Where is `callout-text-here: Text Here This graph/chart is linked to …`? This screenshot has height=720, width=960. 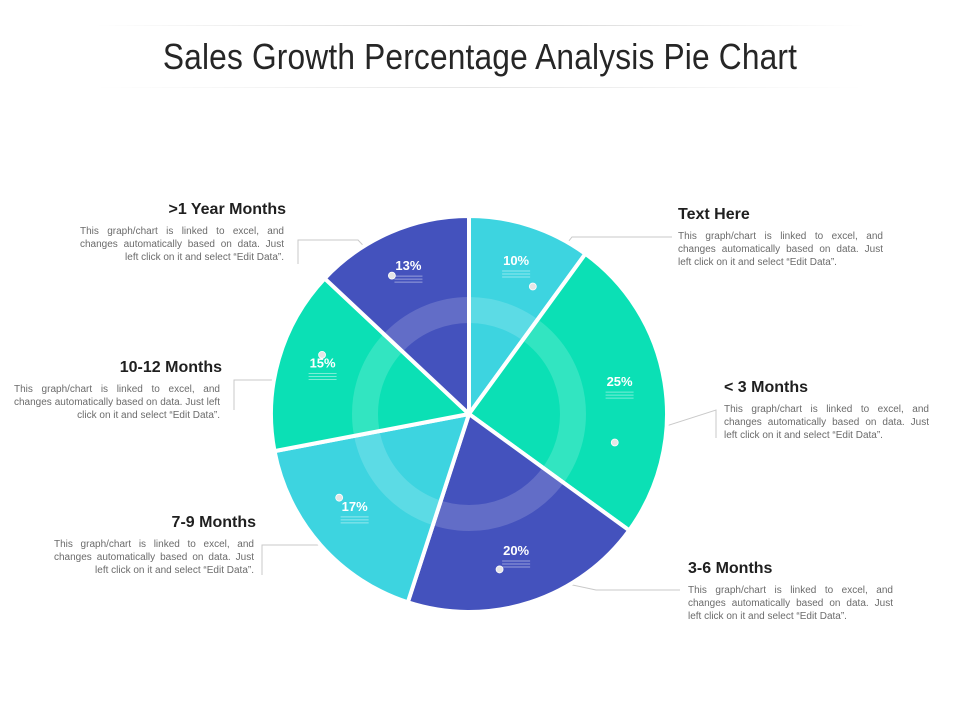
callout-text-here: Text Here This graph/chart is linked to … is located at coordinates (793, 237).